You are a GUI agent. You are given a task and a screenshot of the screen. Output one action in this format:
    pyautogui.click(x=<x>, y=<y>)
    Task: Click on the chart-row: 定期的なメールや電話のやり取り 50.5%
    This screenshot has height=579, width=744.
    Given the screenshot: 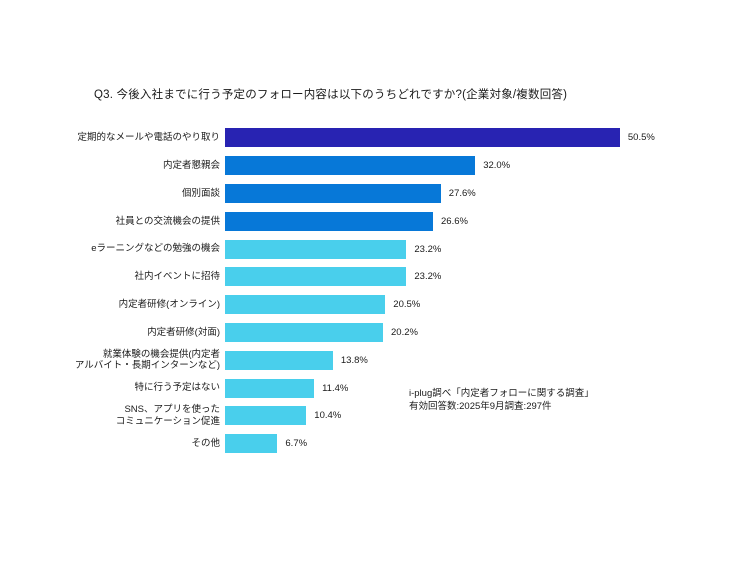 What is the action you would take?
    pyautogui.click(x=327, y=138)
    